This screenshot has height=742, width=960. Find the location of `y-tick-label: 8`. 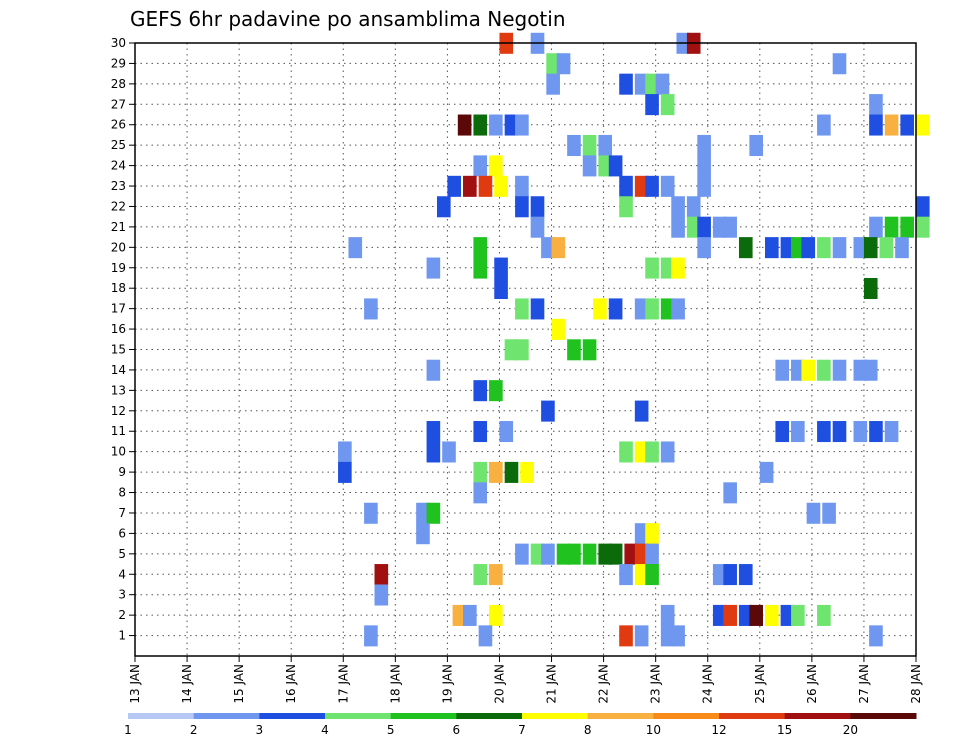

y-tick-label: 8 is located at coordinates (122, 493).